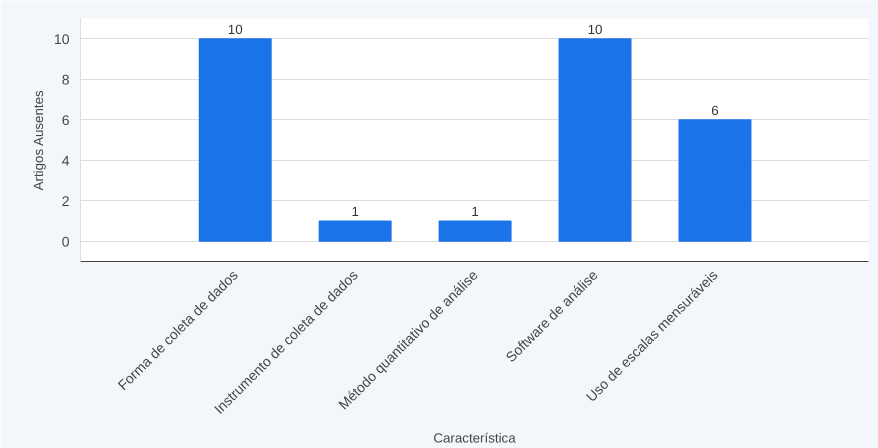 Image resolution: width=878 pixels, height=448 pixels. Describe the element at coordinates (66, 241) in the screenshot. I see `y-tick-label: 0` at that location.